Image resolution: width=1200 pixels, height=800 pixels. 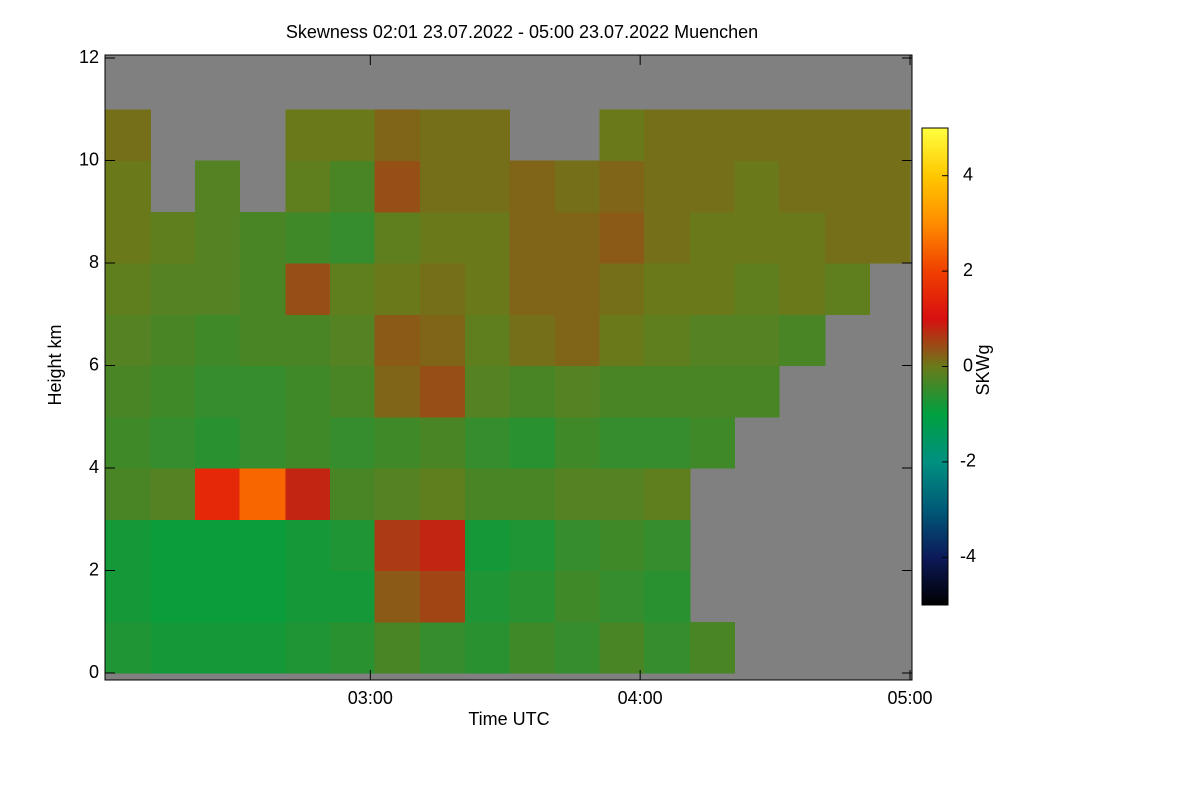 I want to click on y-tick-label: 0, so click(x=94, y=672).